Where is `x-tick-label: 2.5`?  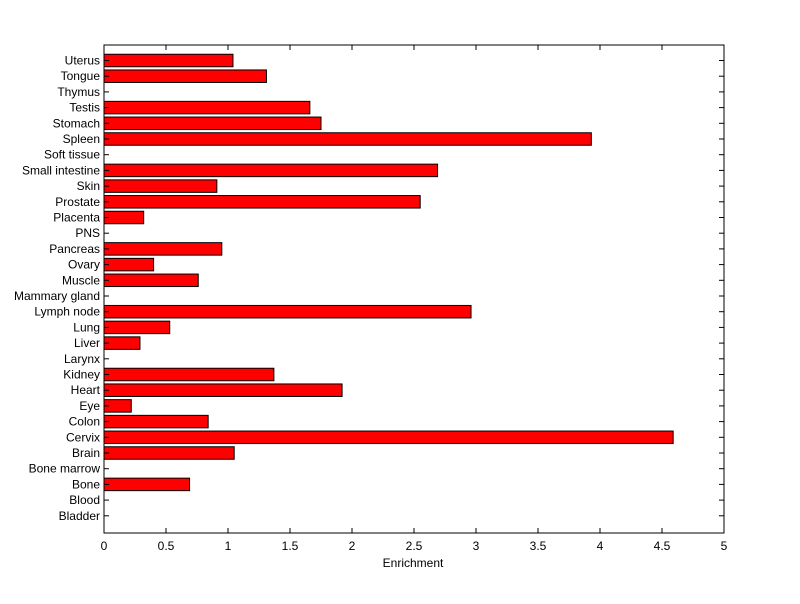 x-tick-label: 2.5 is located at coordinates (414, 546).